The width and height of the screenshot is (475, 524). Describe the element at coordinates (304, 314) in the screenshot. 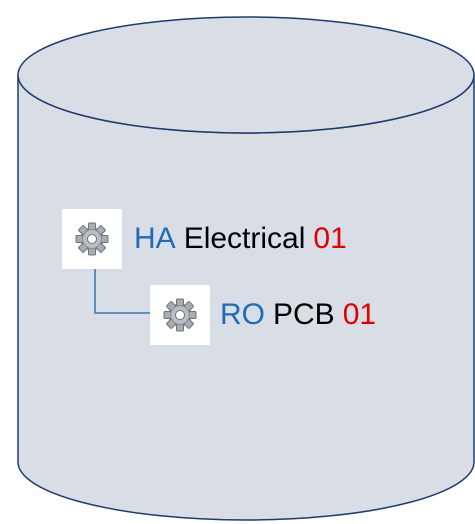

I see `node-name: PCB` at that location.